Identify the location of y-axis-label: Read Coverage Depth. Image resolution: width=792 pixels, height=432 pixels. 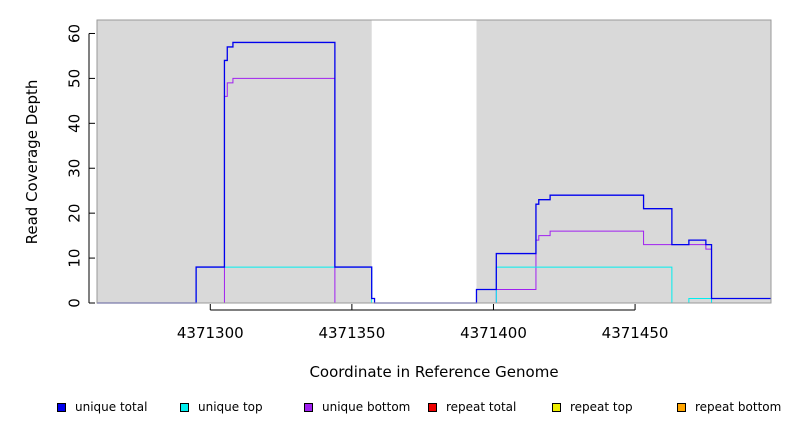
(32, 162).